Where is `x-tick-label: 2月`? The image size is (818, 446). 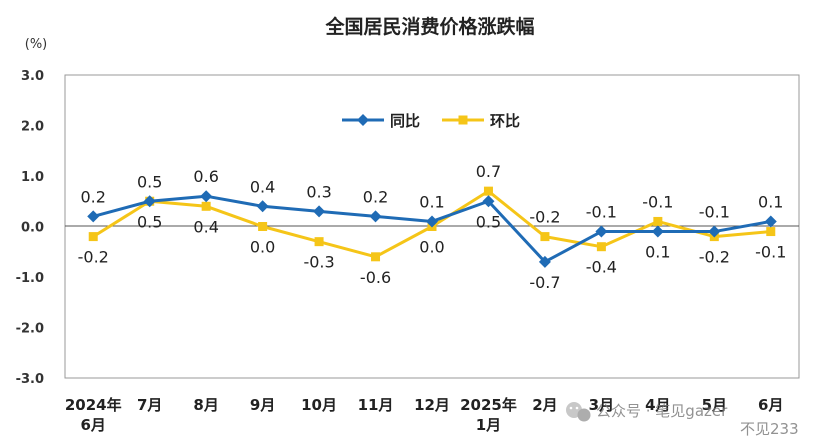 x-tick-label: 2月 is located at coordinates (544, 405).